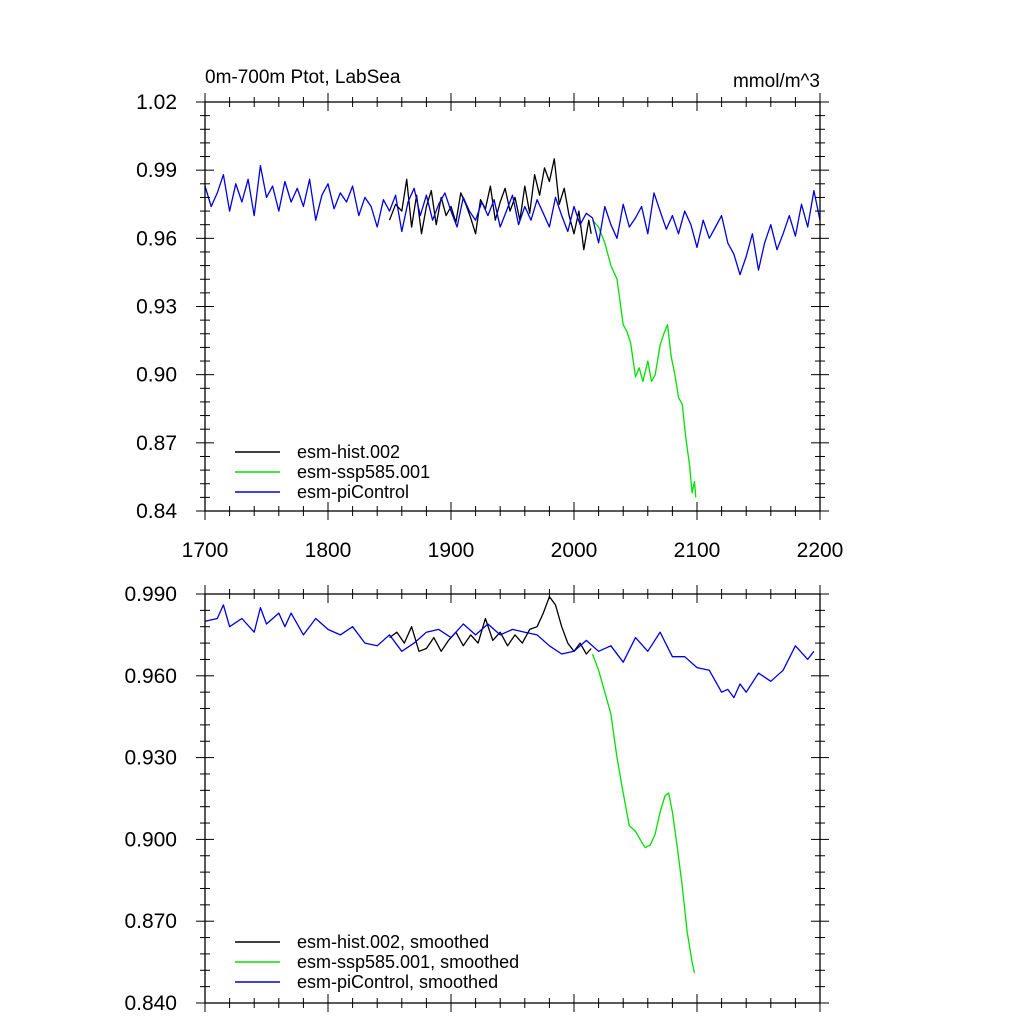 Image resolution: width=1024 pixels, height=1024 pixels. Describe the element at coordinates (328, 550) in the screenshot. I see `top-xtick-label: 1800` at that location.